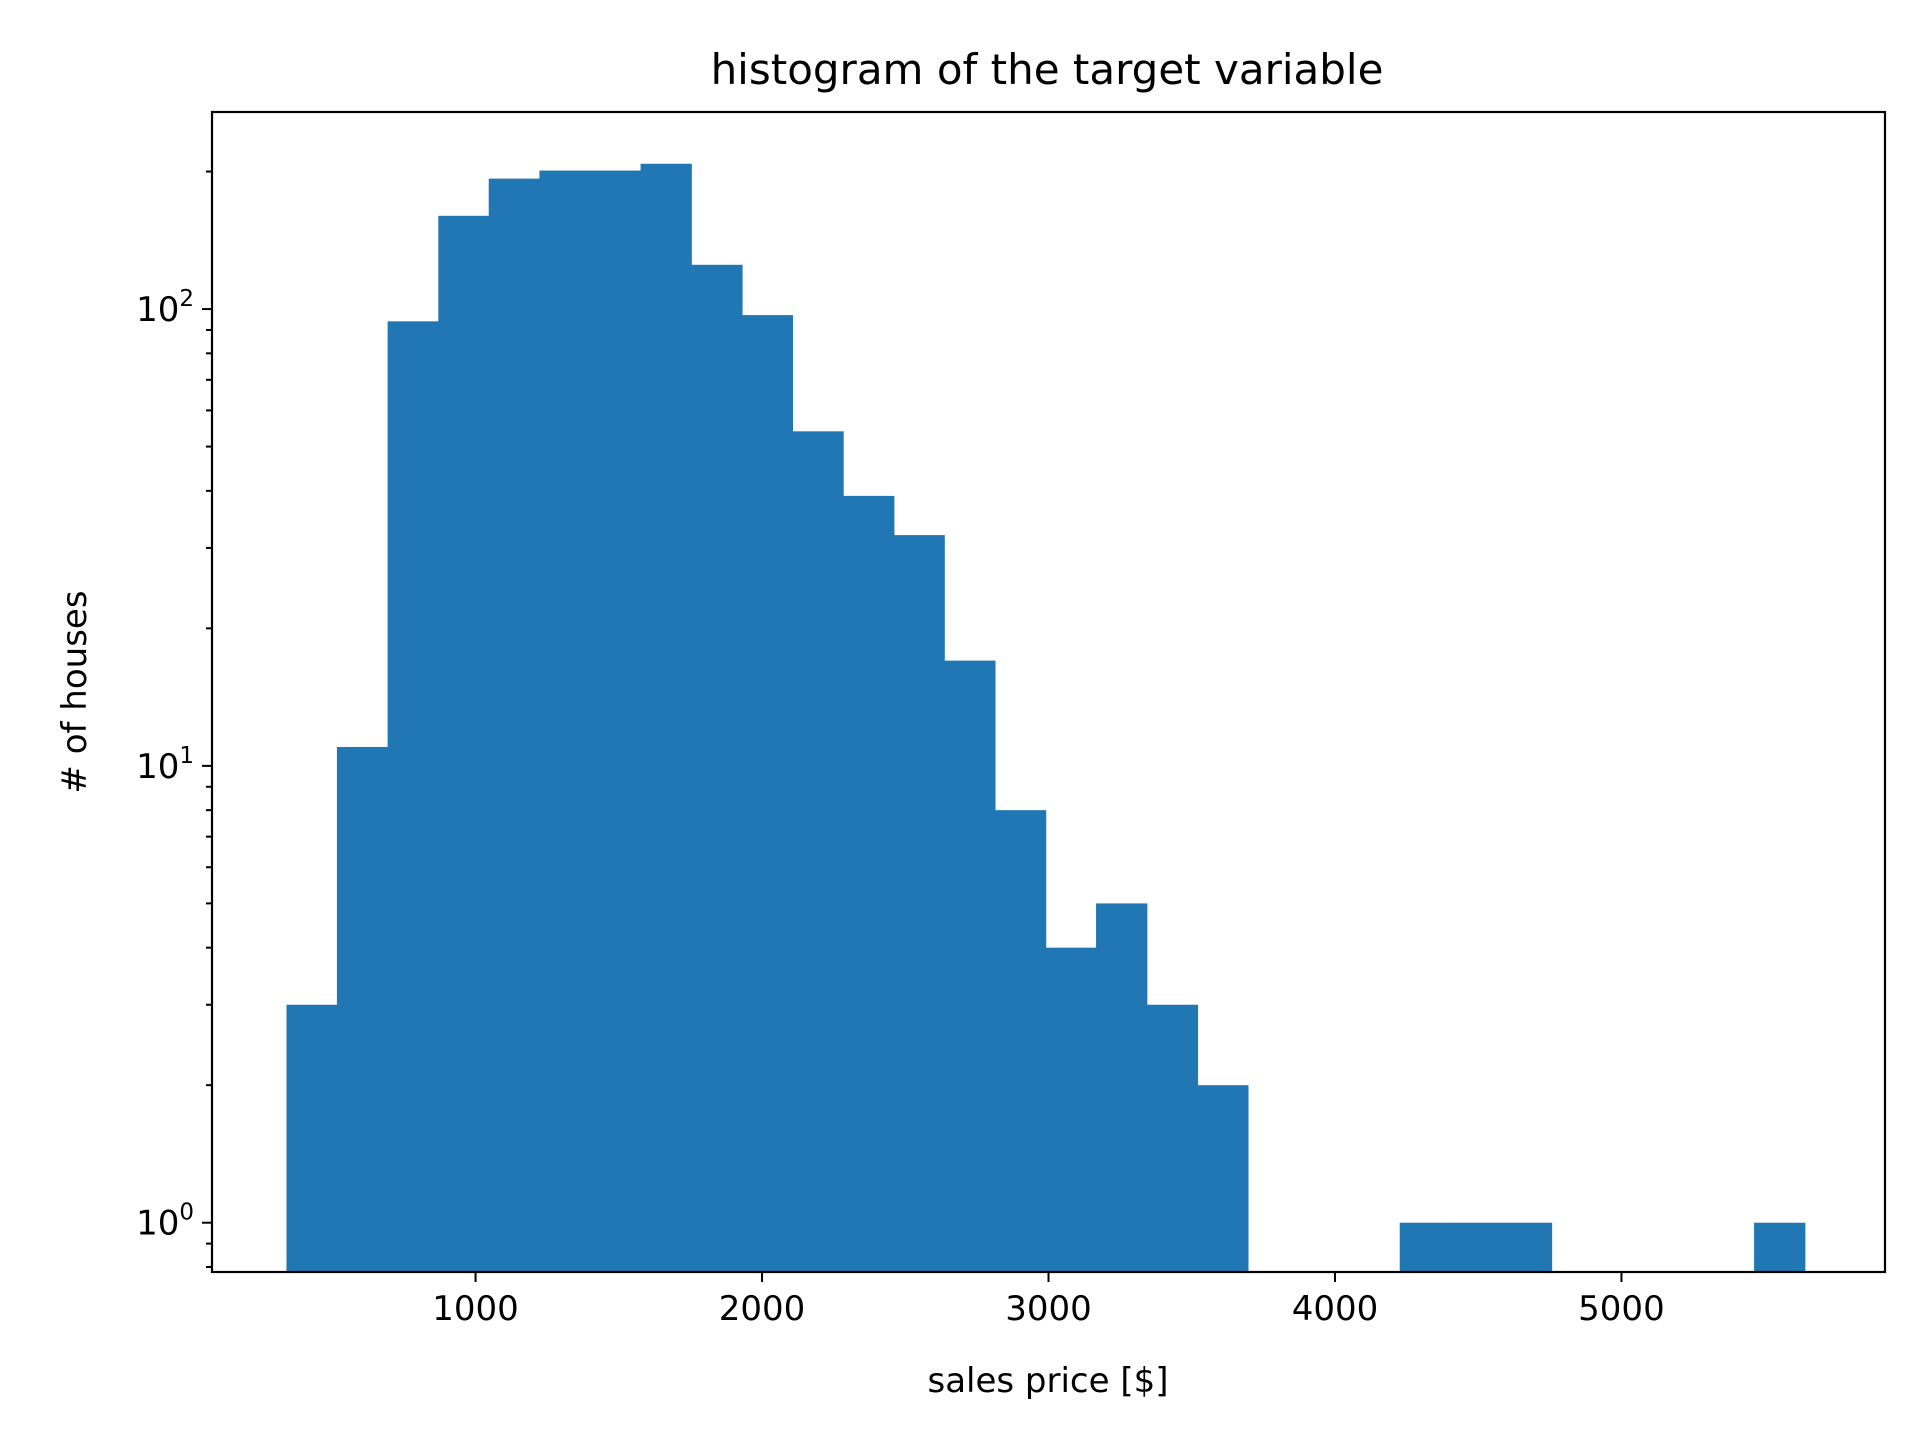 The image size is (1920, 1440). I want to click on y-tick-label: 10¹, so click(165, 765).